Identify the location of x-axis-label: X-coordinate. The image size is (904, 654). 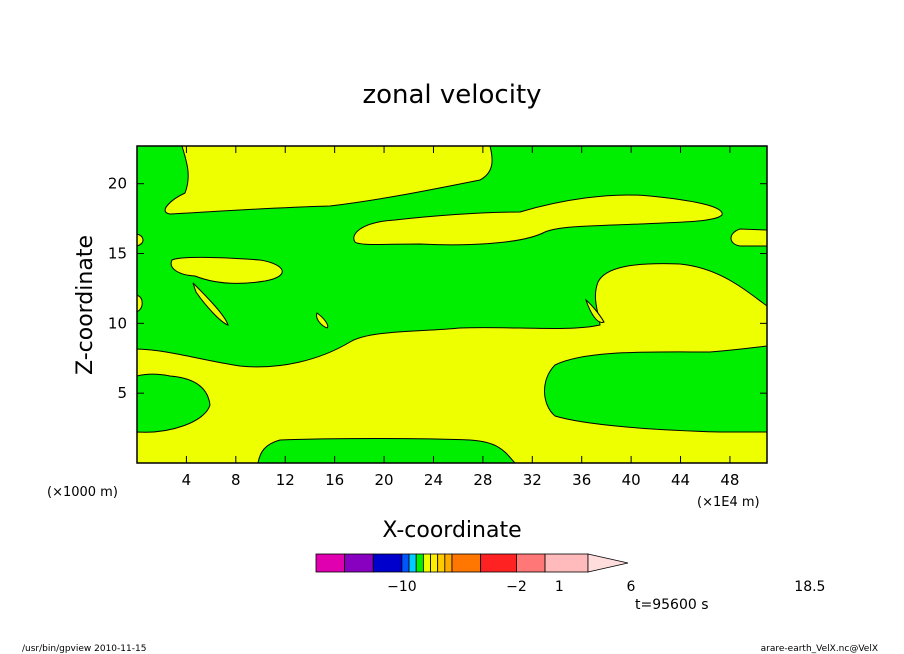
(451, 530).